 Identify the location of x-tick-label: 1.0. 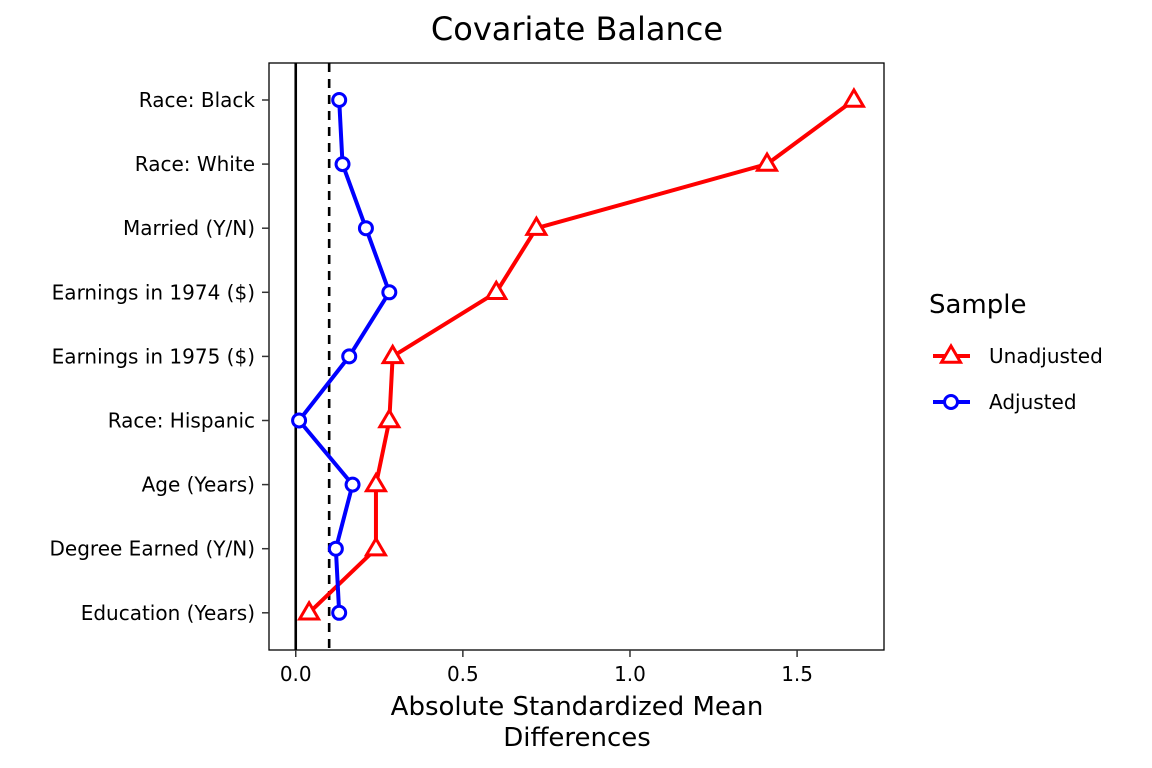
(630, 674).